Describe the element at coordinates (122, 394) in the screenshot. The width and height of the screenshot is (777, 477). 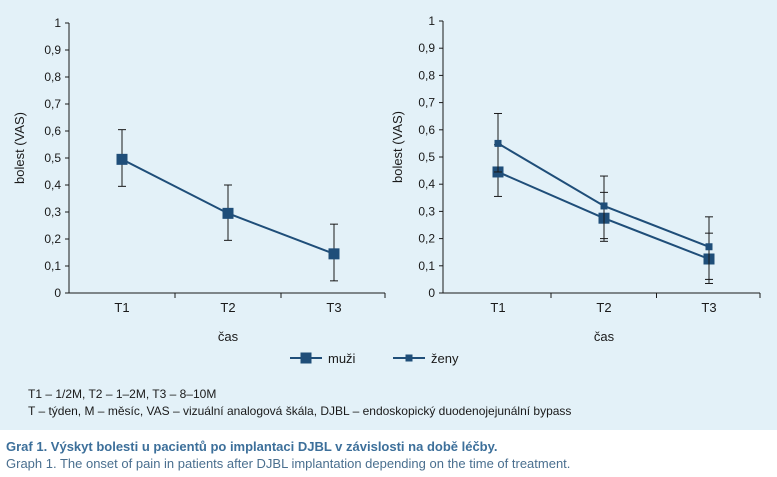
I see `notes-line-1: T1 – 1/2M, T2 – 1–2M, T3 – 8–10M` at that location.